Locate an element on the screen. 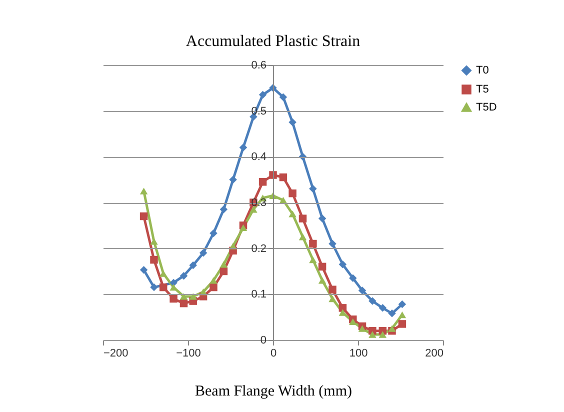 Image resolution: width=564 pixels, height=412 pixels. y-tick-label: 0.6 is located at coordinates (258, 66).